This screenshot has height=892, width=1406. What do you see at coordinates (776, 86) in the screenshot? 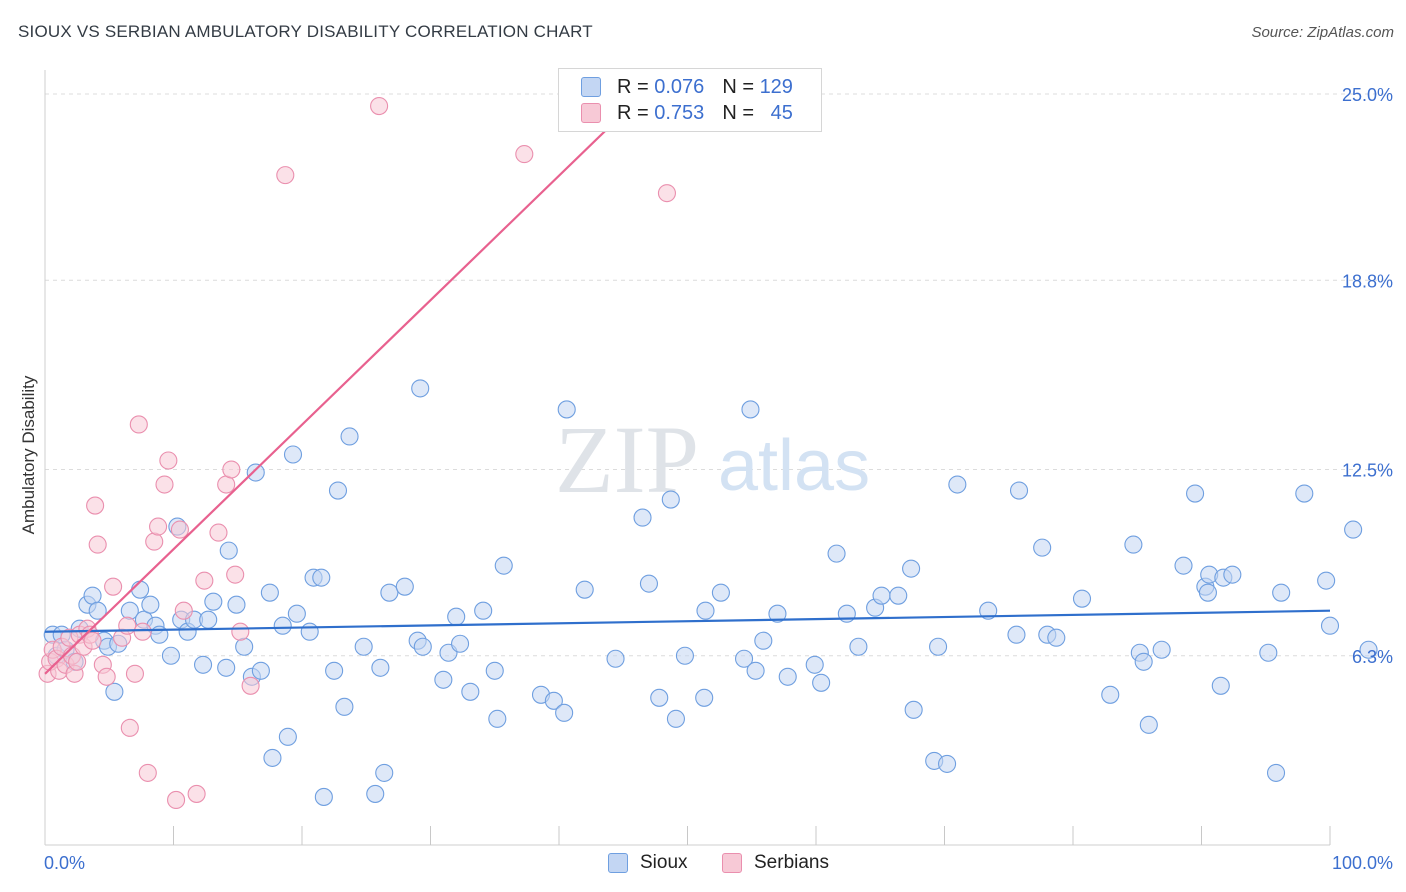
I see `n-value: 129` at bounding box center [776, 86].